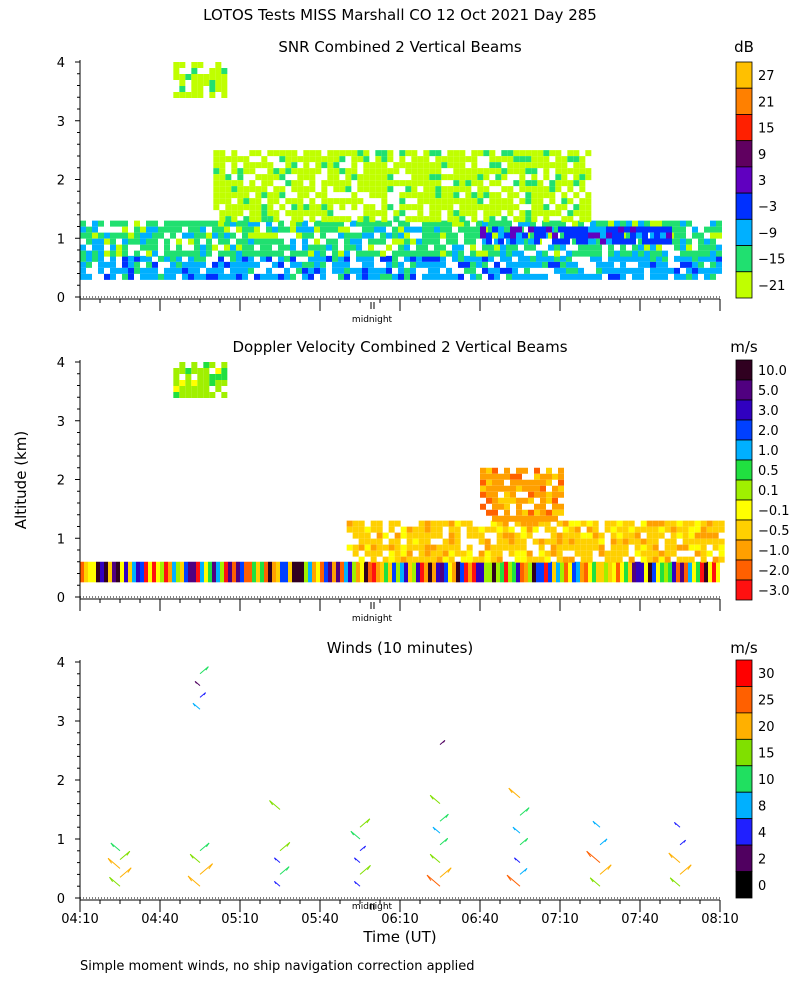 The height and width of the screenshot is (1000, 800). I want to click on colorbar-label: 21, so click(766, 102).